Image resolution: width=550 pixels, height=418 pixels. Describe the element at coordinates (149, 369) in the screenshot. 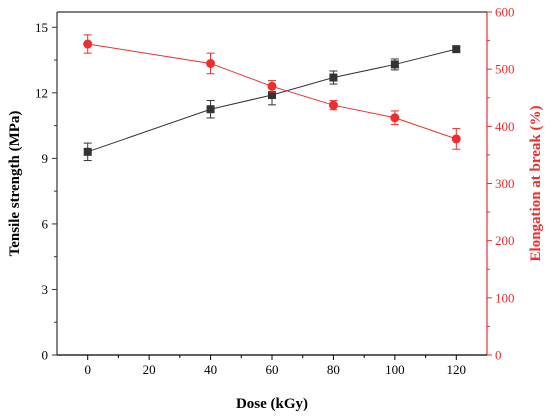

I see `x-tick-label: 20` at that location.